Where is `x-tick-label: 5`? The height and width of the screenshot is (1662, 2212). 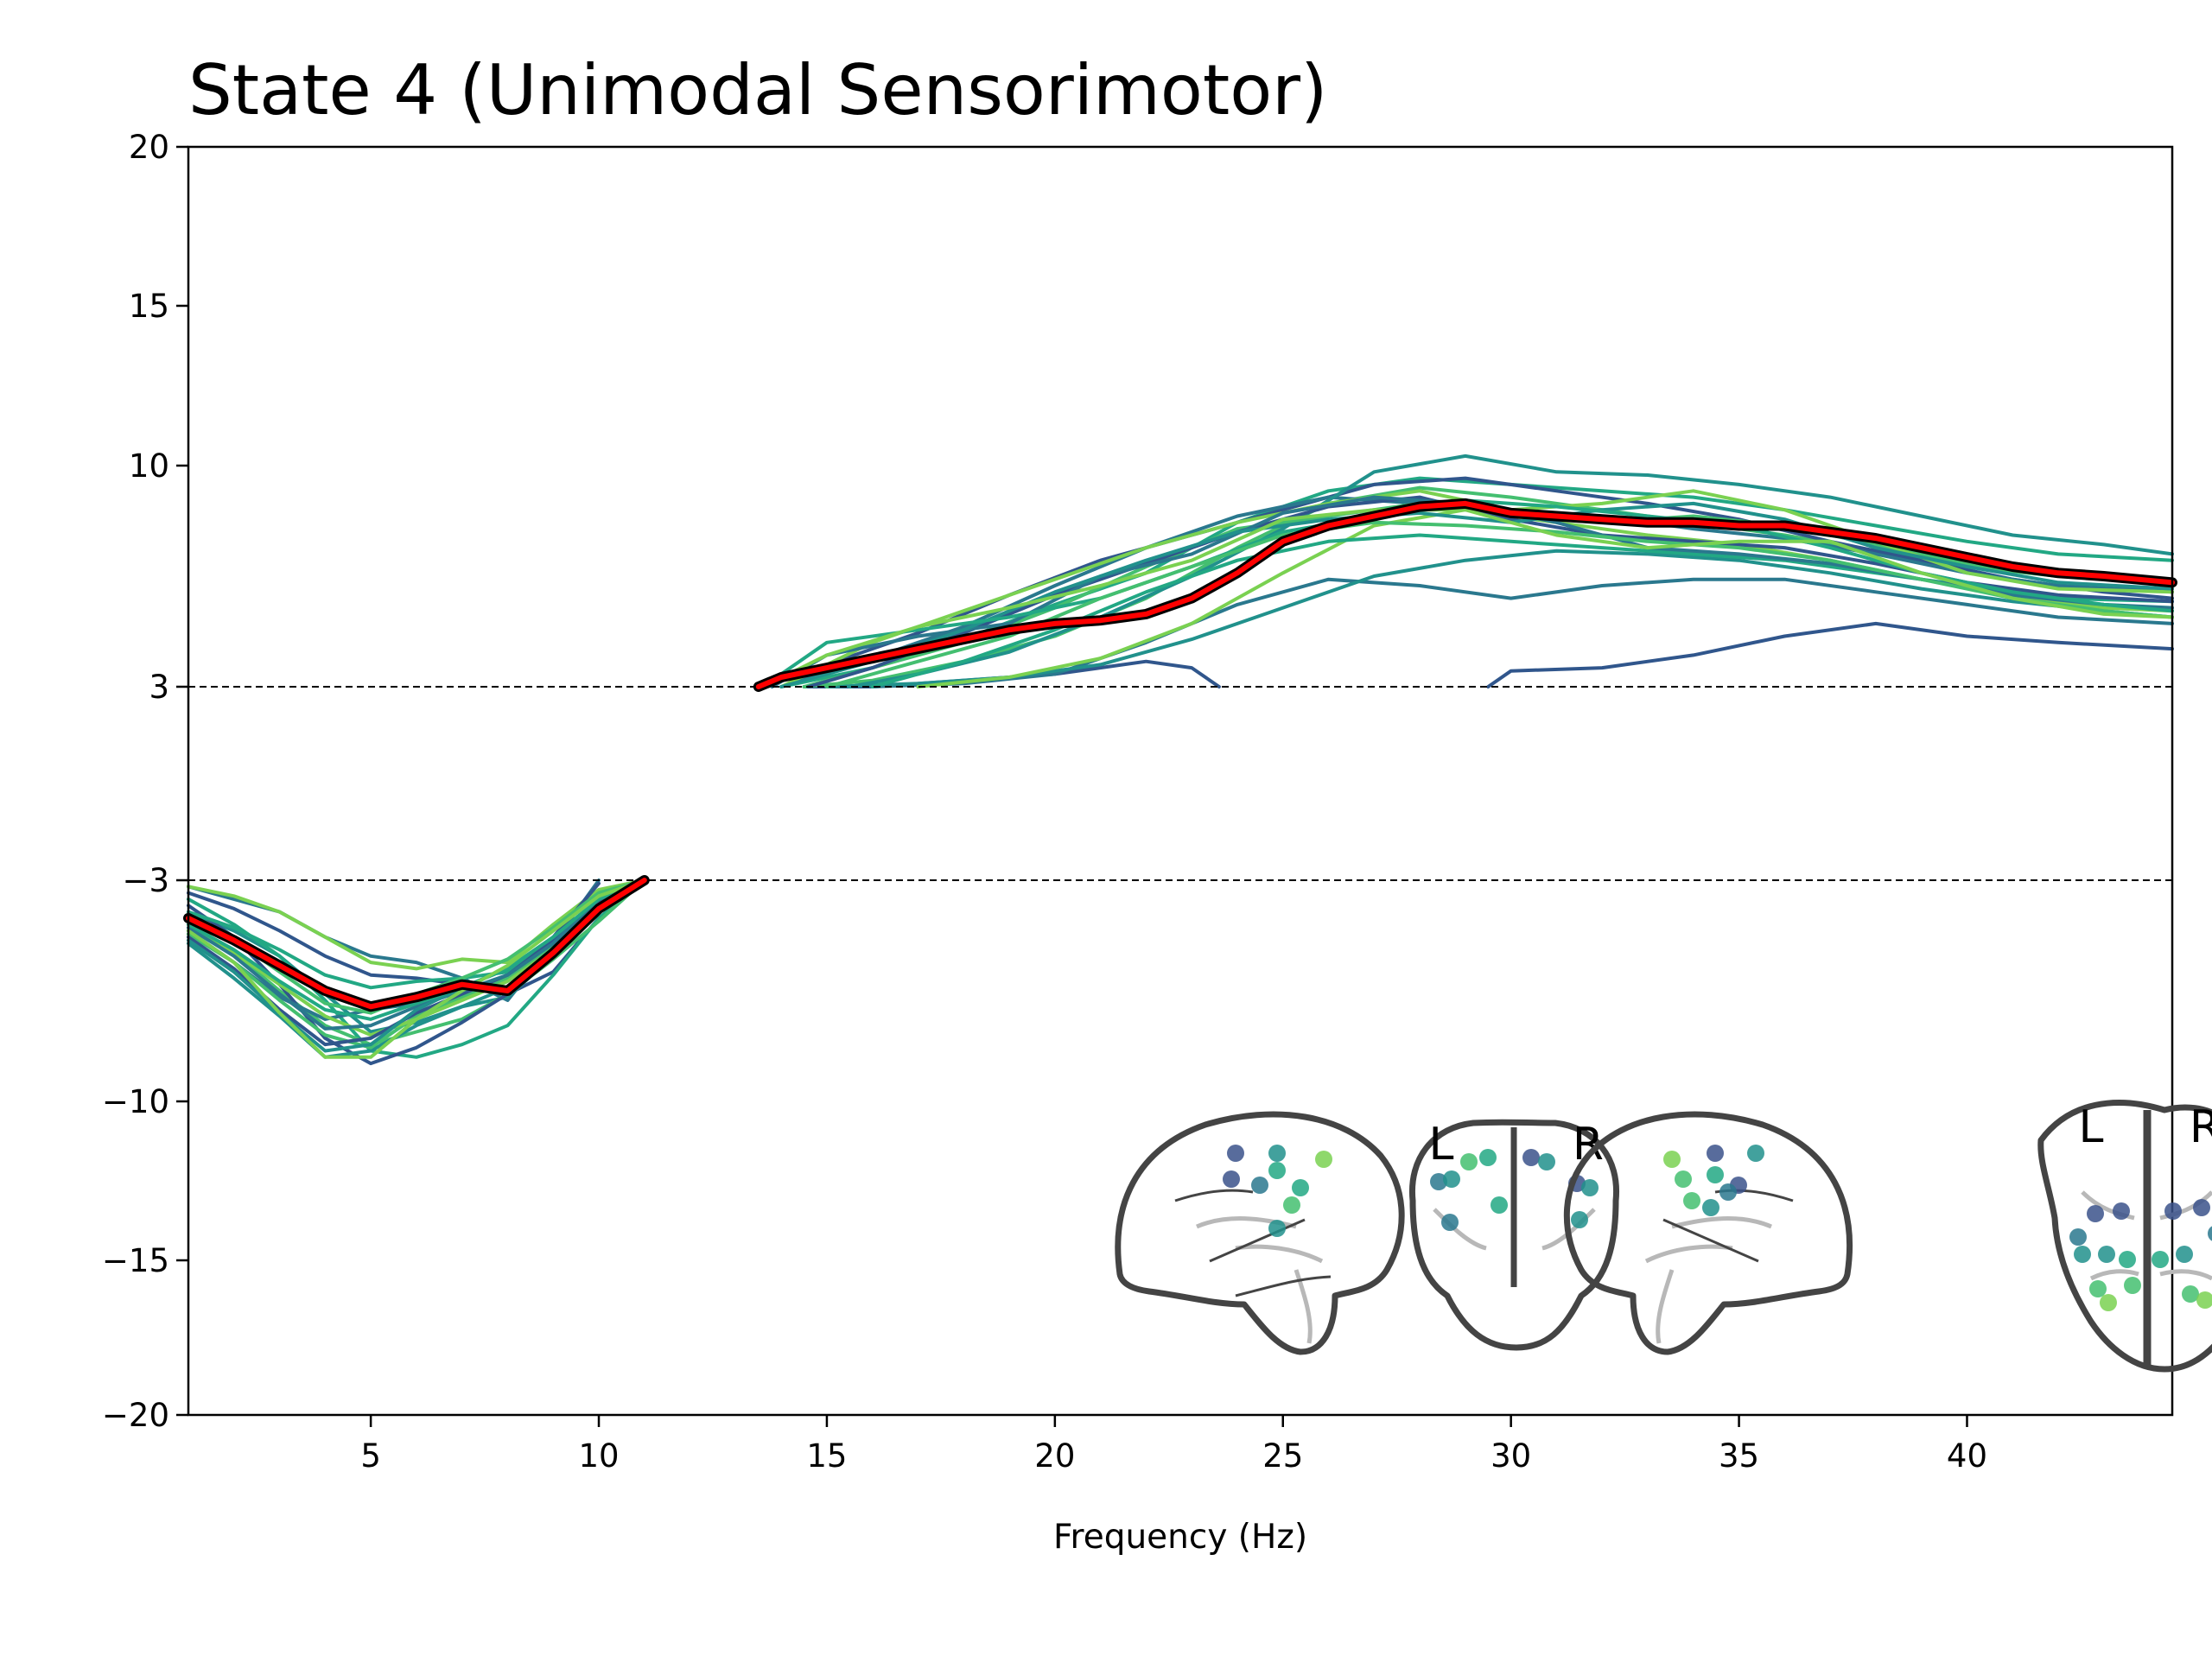
x-tick-label: 5 is located at coordinates (370, 1456).